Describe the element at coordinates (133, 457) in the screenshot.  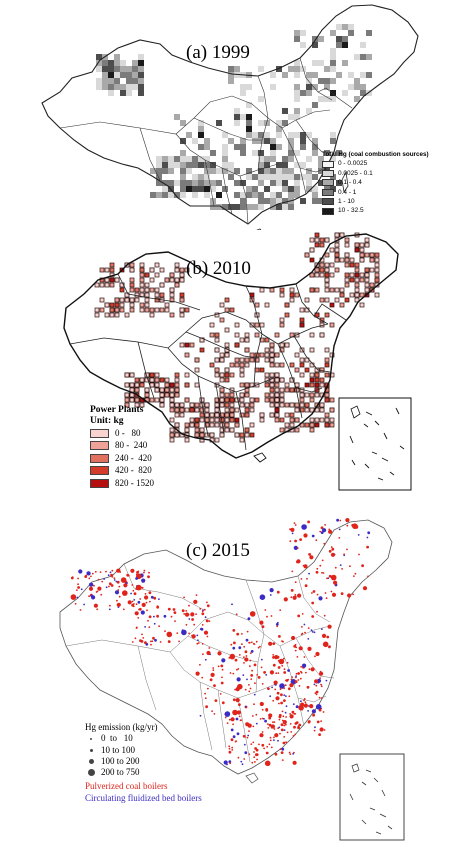
I see `legend-label: 240 - 420` at that location.